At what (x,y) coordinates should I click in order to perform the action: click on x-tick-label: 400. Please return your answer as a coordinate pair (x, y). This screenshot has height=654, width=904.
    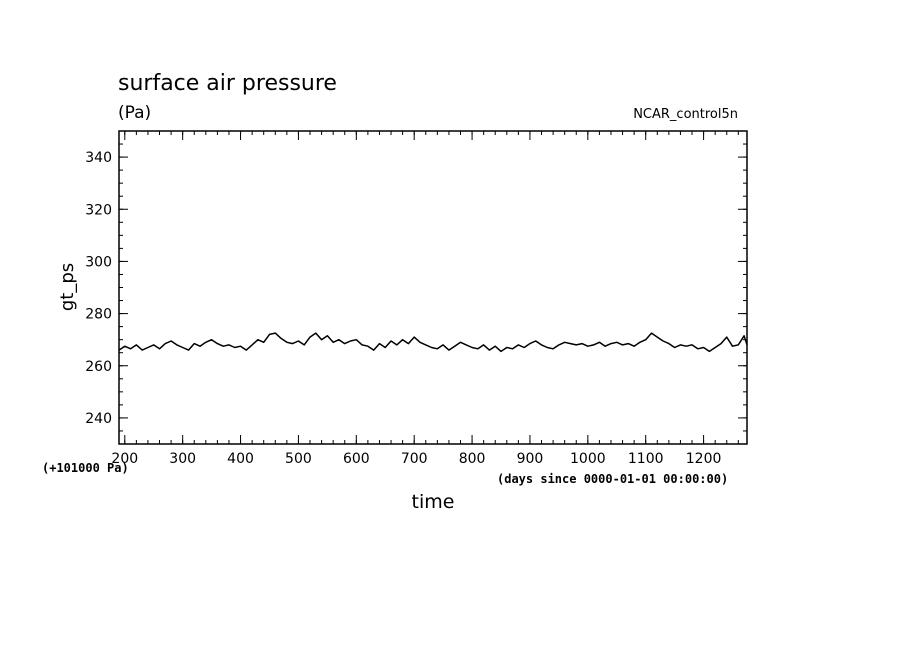
    Looking at the image, I should click on (240, 459).